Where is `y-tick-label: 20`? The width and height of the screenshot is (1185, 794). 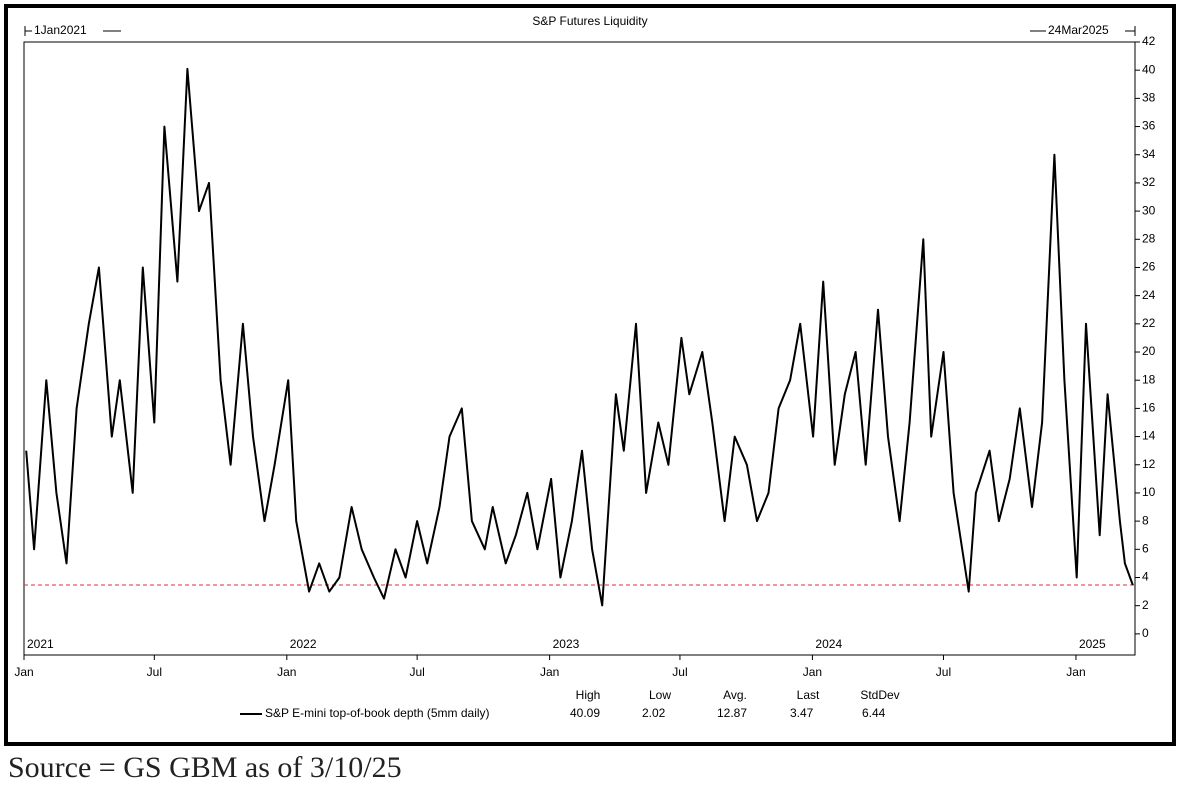 y-tick-label: 20 is located at coordinates (1149, 351).